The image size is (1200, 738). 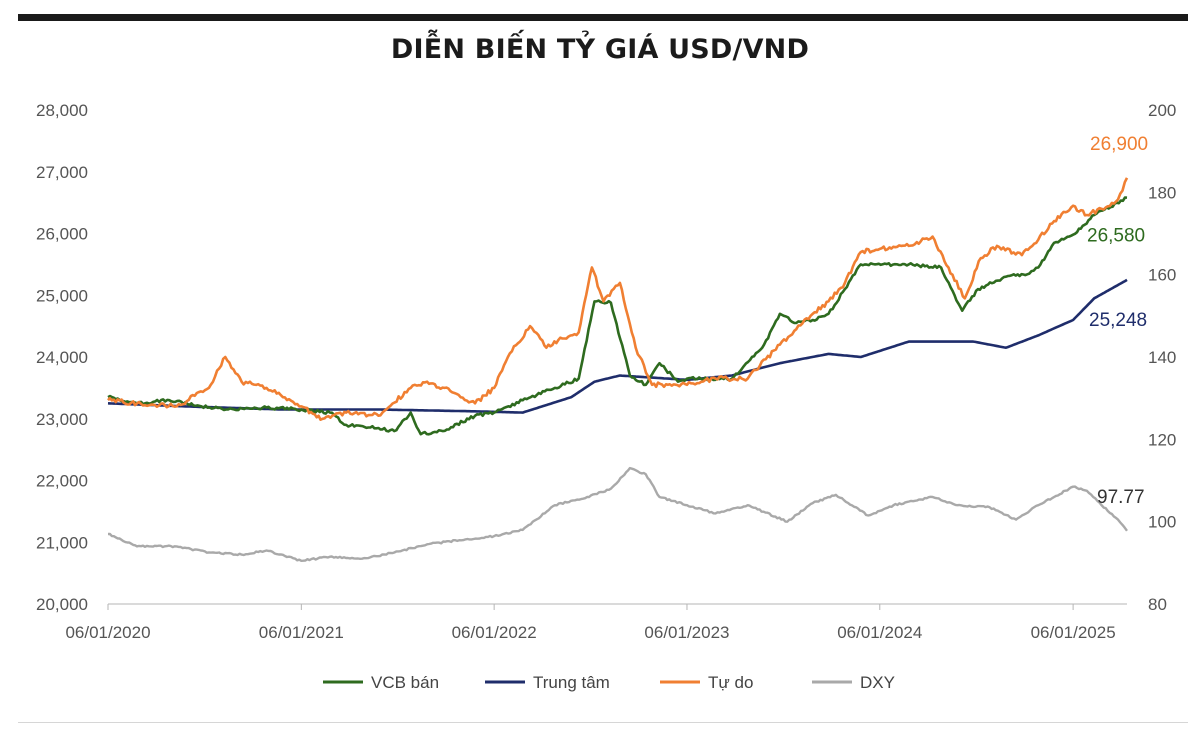 What do you see at coordinates (62, 357) in the screenshot?
I see `y-left-tick-label-4: 24,000` at bounding box center [62, 357].